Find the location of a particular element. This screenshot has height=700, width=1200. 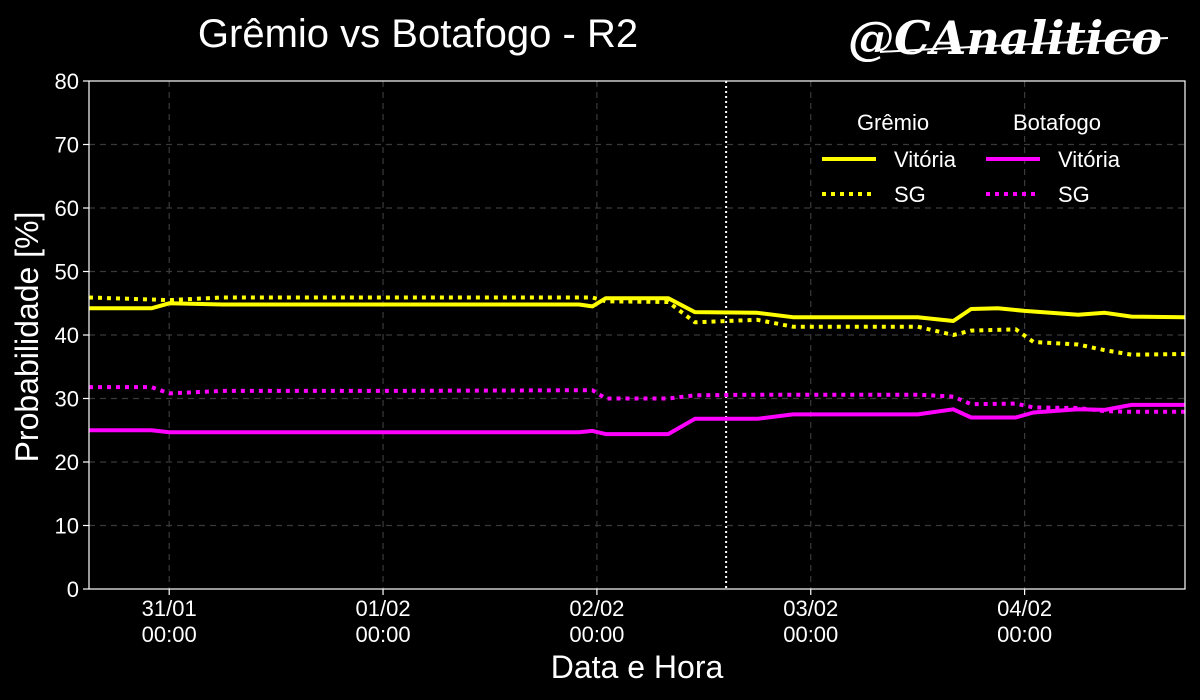

x-tick-label-date: 31/01 is located at coordinates (169, 608).